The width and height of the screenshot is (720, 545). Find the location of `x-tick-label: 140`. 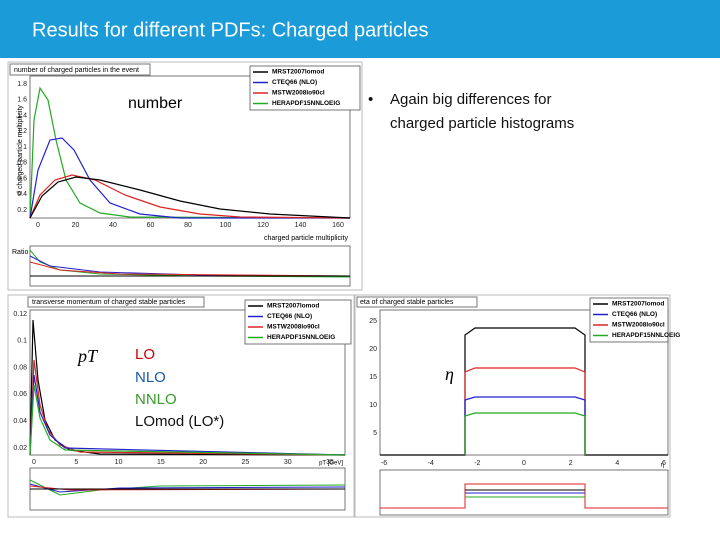

x-tick-label: 140 is located at coordinates (301, 225).